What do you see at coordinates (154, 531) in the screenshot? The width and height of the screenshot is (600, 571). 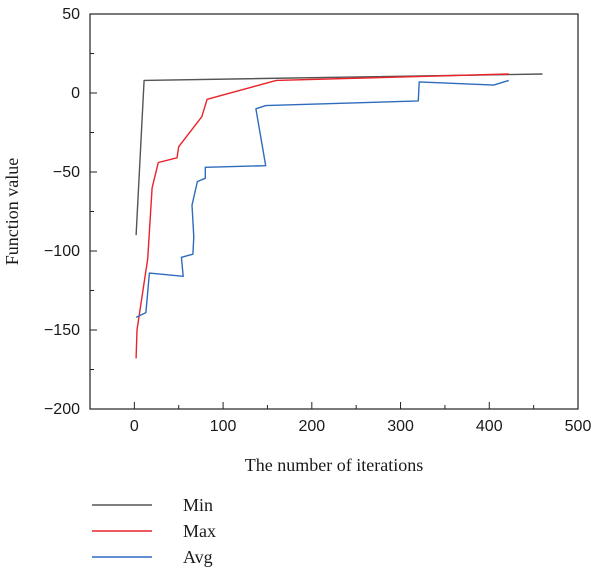 I see `legend: Min Max Avg` at bounding box center [154, 531].